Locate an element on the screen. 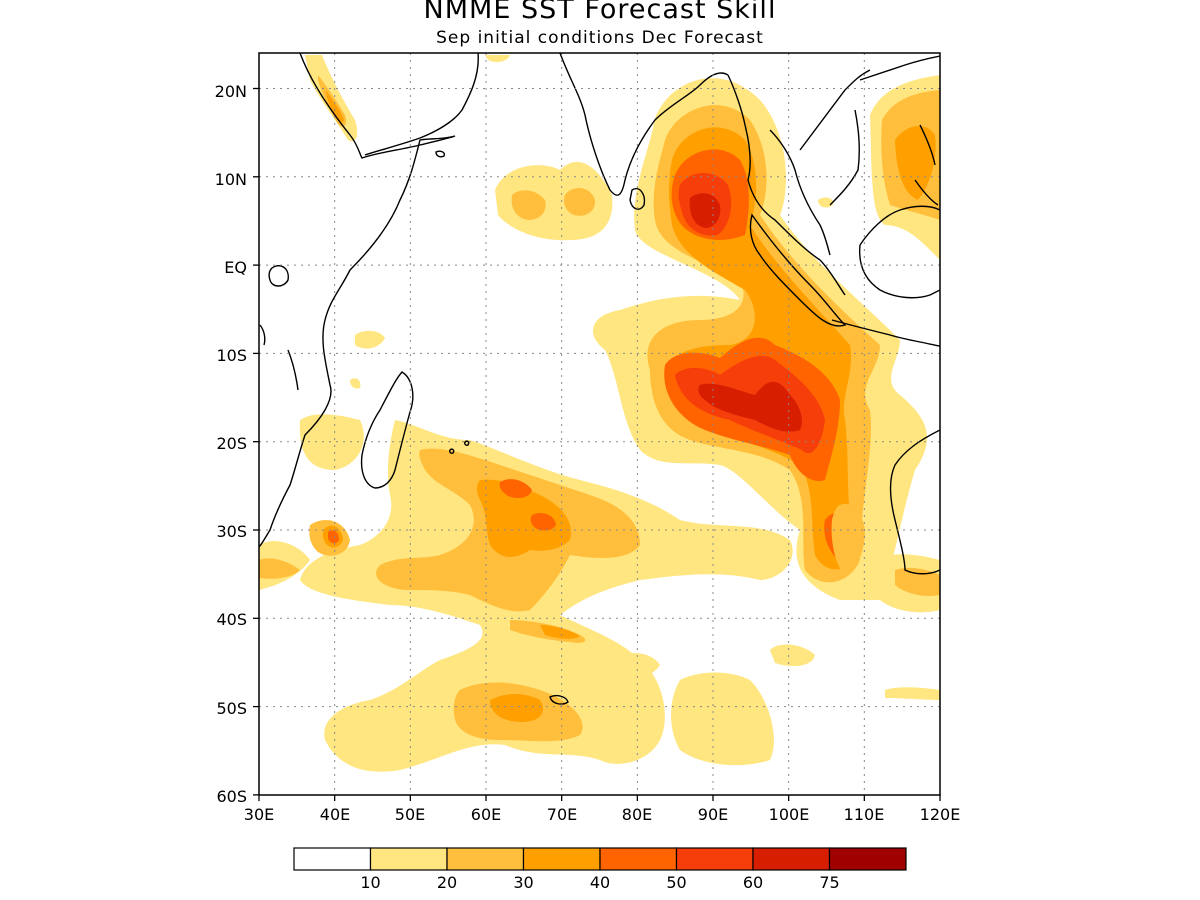 This screenshot has height=900, width=1200. lat-labels: 20N 10N EQ 10S 20S 30S 40S 50S 60S is located at coordinates (231, 444).